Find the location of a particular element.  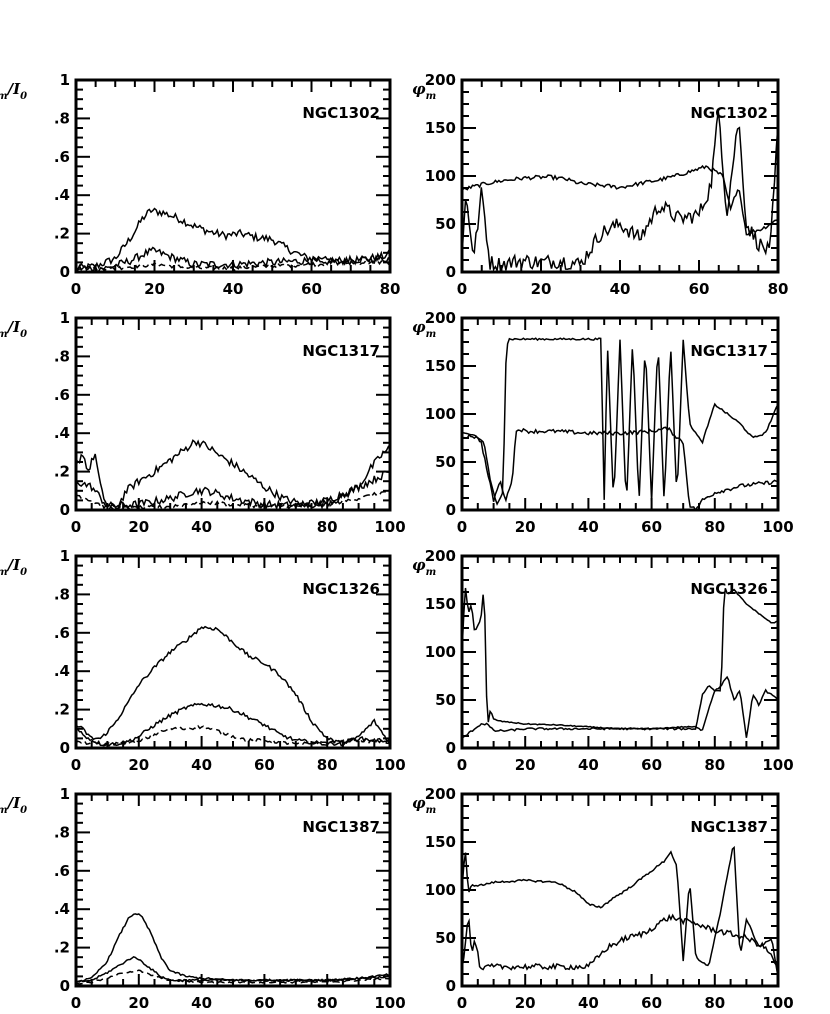

chart-panel-ngc1387-amp: 0 20 40 60 80 100 0 .2 .4 .6 .8 1 NGC1387 Im/I0 is located at coordinates (203, 898).